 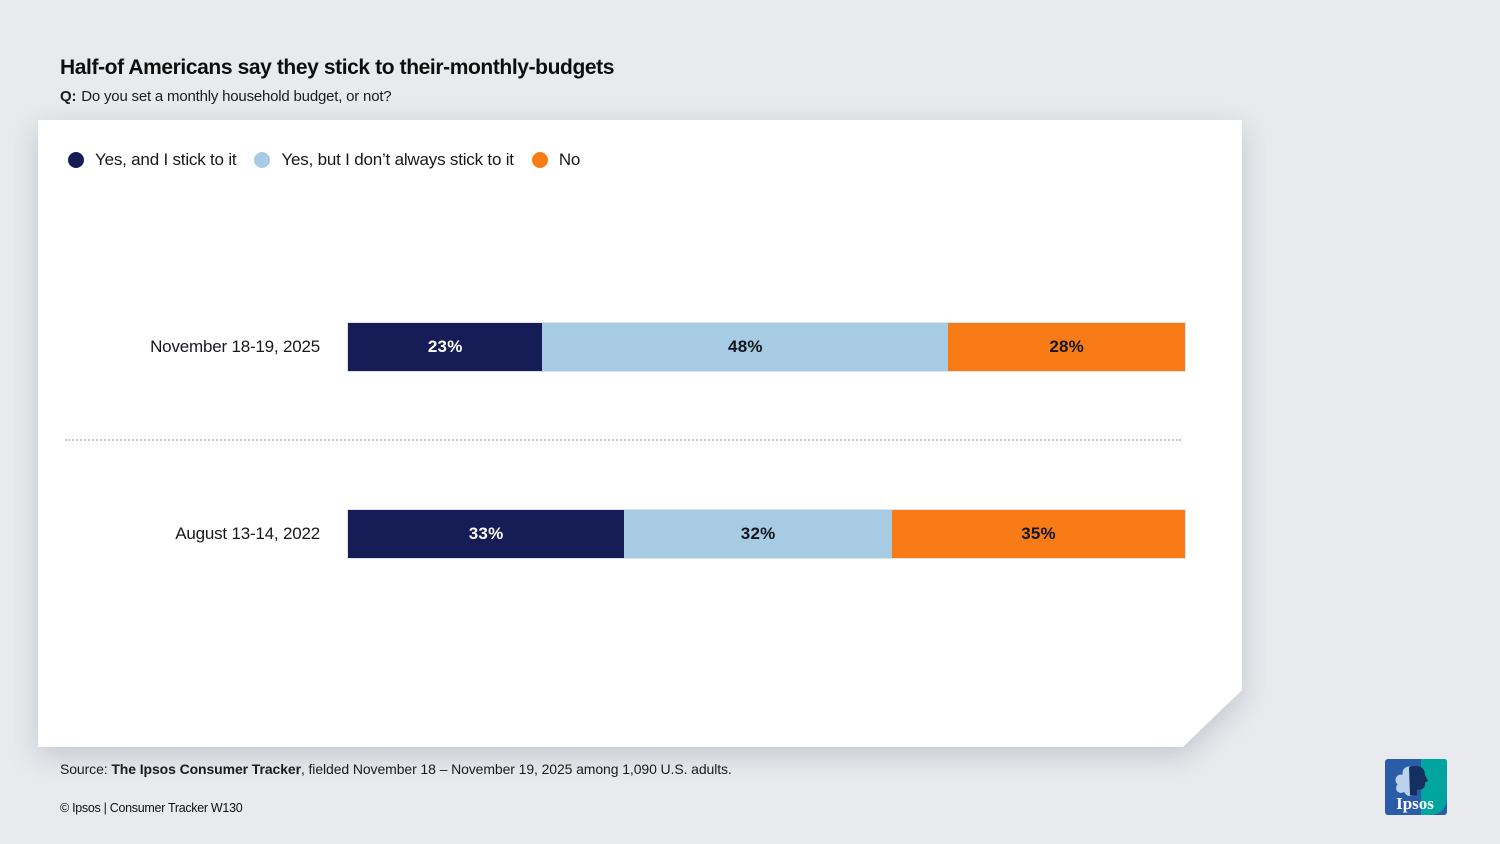 I want to click on legend-label: No, so click(x=569, y=159).